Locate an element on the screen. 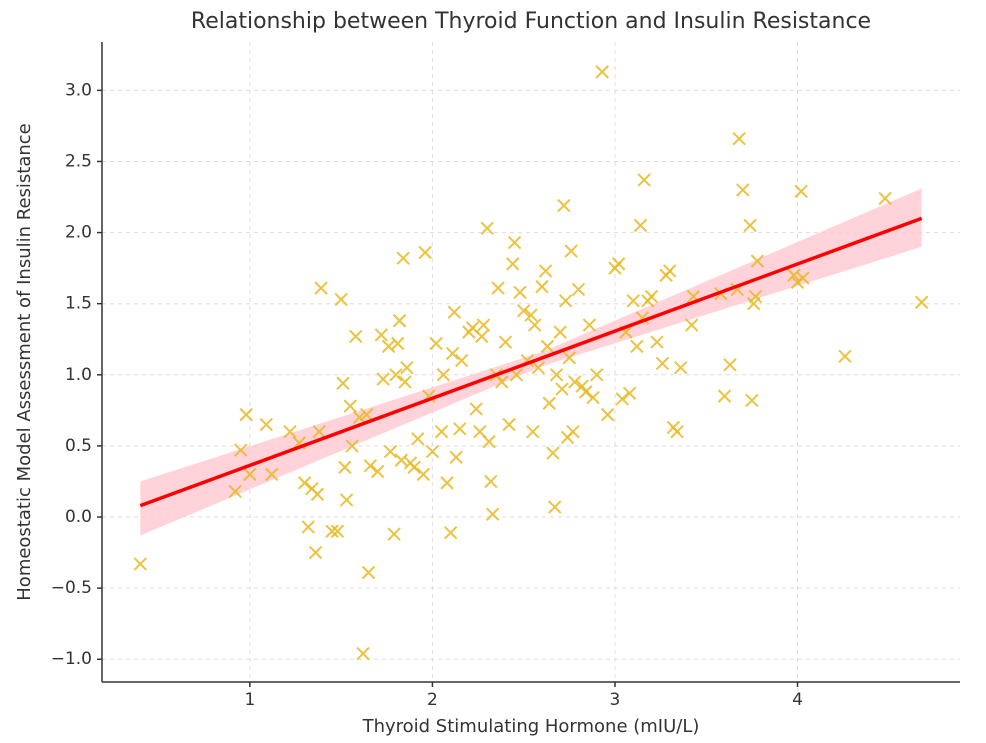 This screenshot has width=986, height=743. x-tick-label: 2 is located at coordinates (432, 700).